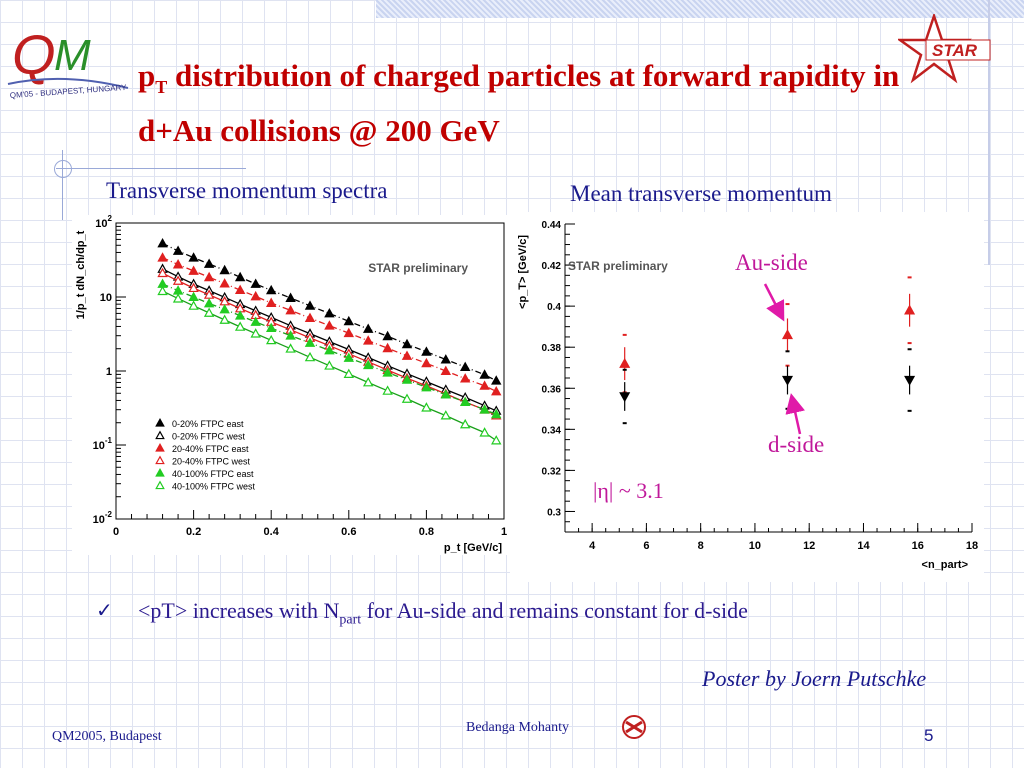 This screenshot has height=768, width=1024. I want to click on meanpt-au-side-point, so click(910, 309).